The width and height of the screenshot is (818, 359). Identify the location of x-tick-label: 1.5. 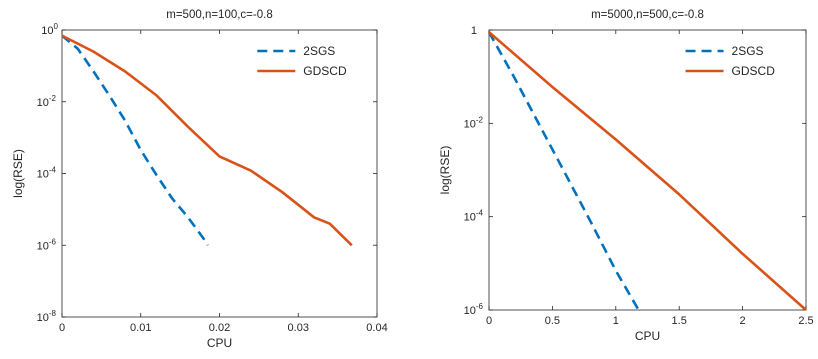
(679, 321).